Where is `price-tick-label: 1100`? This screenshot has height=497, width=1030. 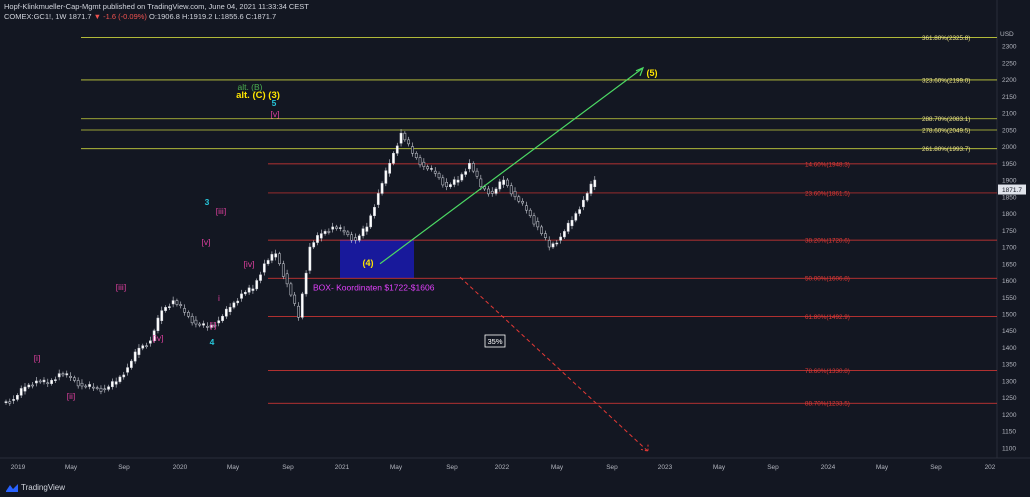
price-tick-label: 1100 is located at coordinates (1009, 448).